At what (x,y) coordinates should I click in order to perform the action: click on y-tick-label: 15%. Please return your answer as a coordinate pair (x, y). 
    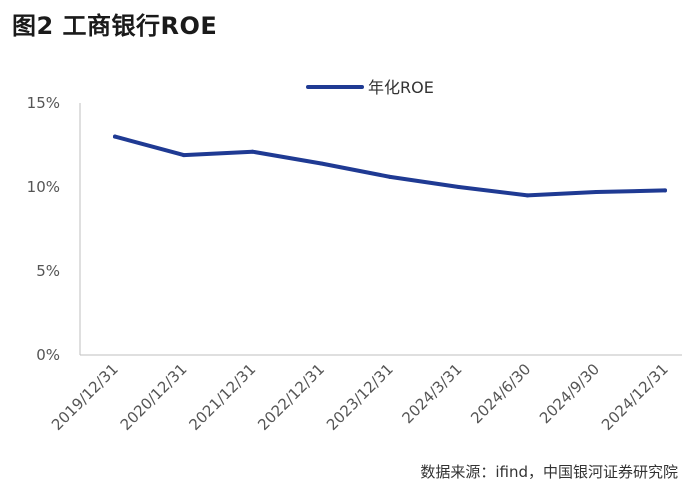
    Looking at the image, I should click on (43, 103).